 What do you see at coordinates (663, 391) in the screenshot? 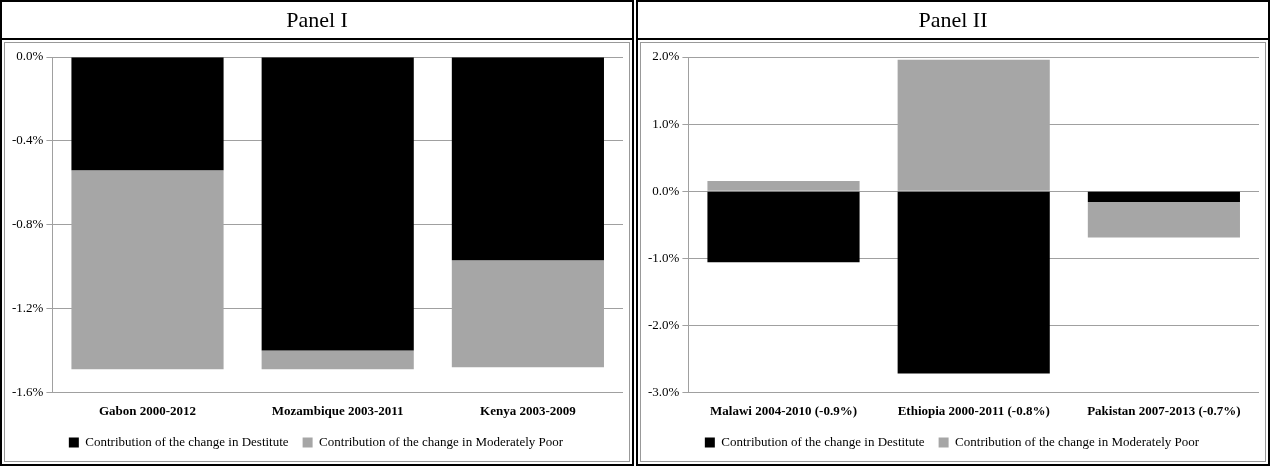
I see `y-tick-label: -3.0%` at bounding box center [663, 391].